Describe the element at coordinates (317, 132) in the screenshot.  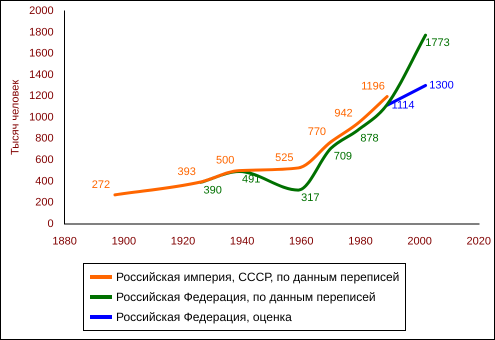
I see `data-label: 770` at that location.